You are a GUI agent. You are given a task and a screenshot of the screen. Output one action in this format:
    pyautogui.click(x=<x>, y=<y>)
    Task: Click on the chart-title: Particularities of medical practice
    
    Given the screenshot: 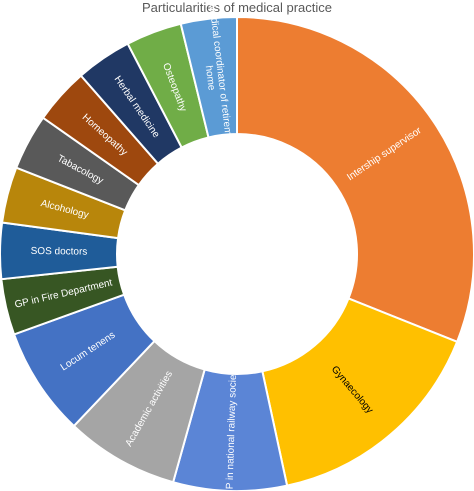 What is the action you would take?
    pyautogui.click(x=237, y=7)
    